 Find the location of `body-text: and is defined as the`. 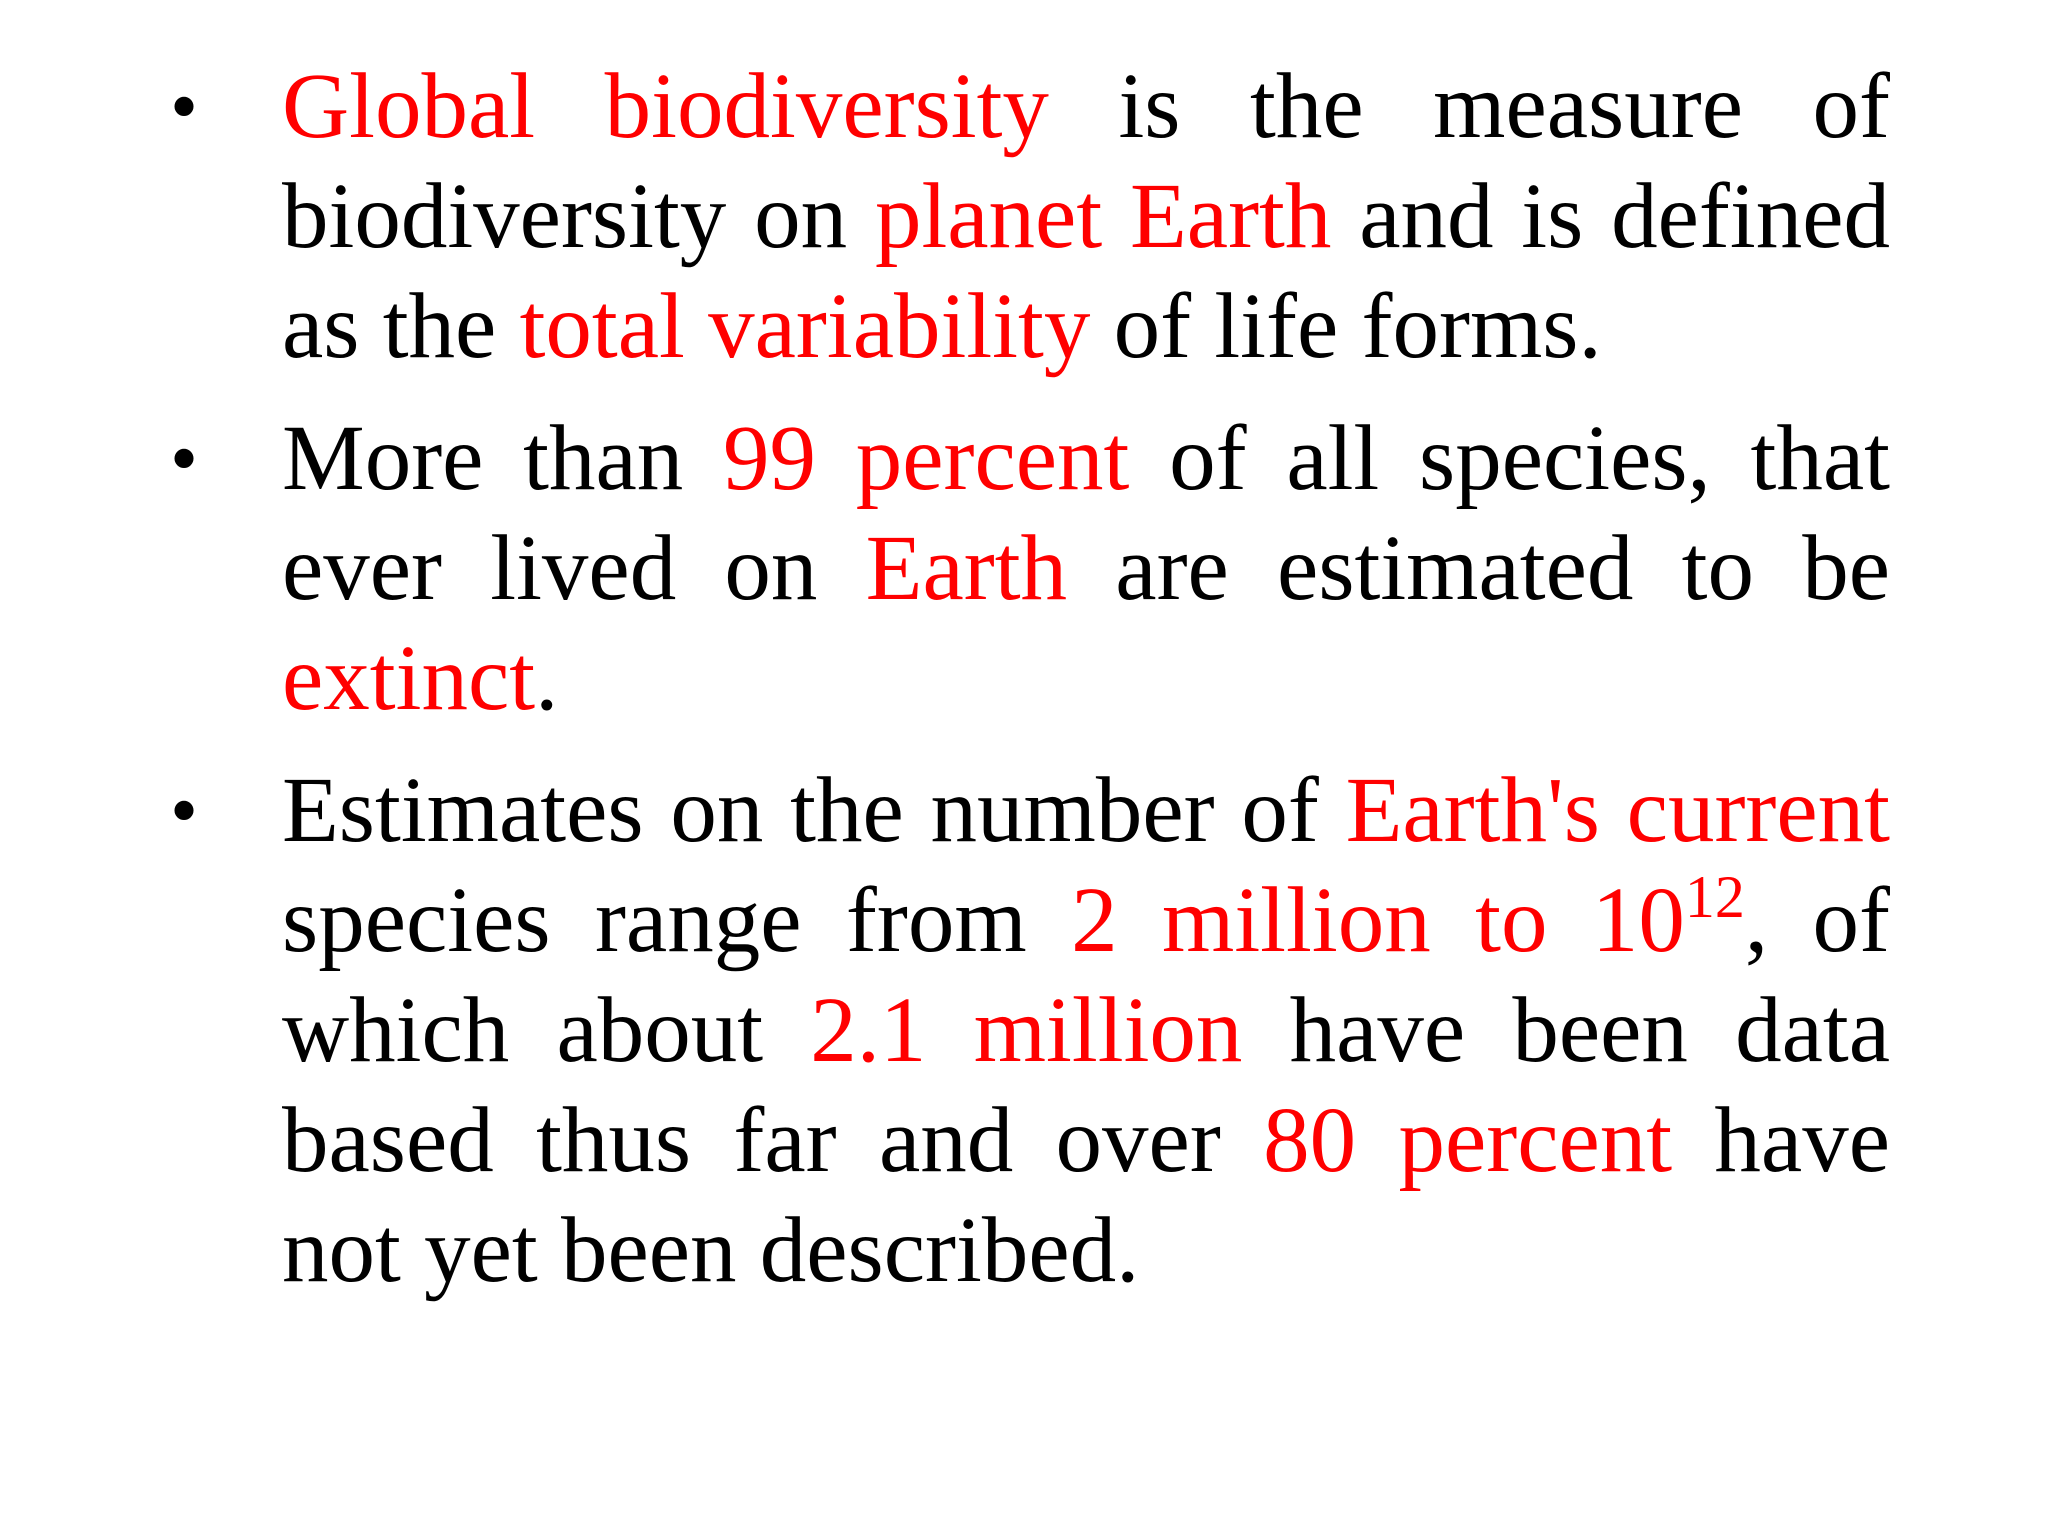

body-text: and is defined as the is located at coordinates (1086, 271).